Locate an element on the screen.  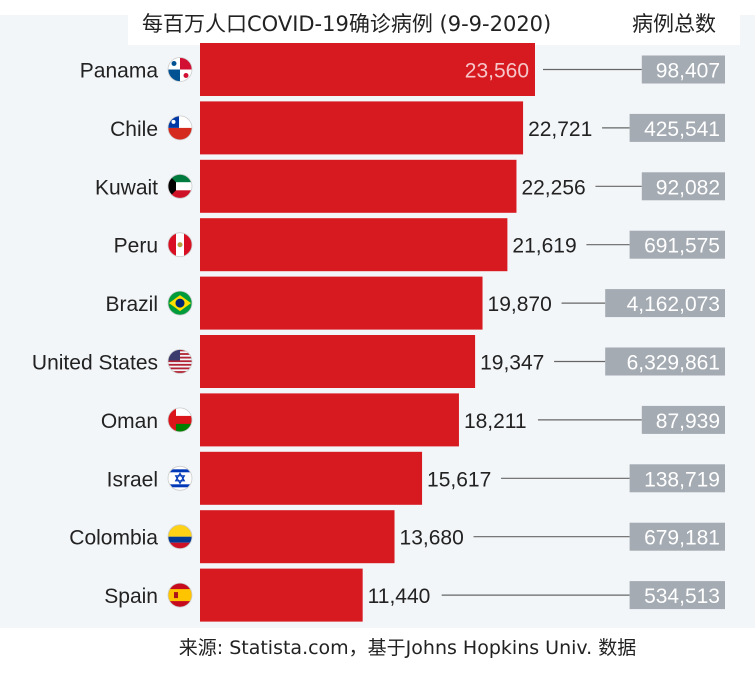
bar-row: Panama 23,560 98,407 is located at coordinates (402, 69).